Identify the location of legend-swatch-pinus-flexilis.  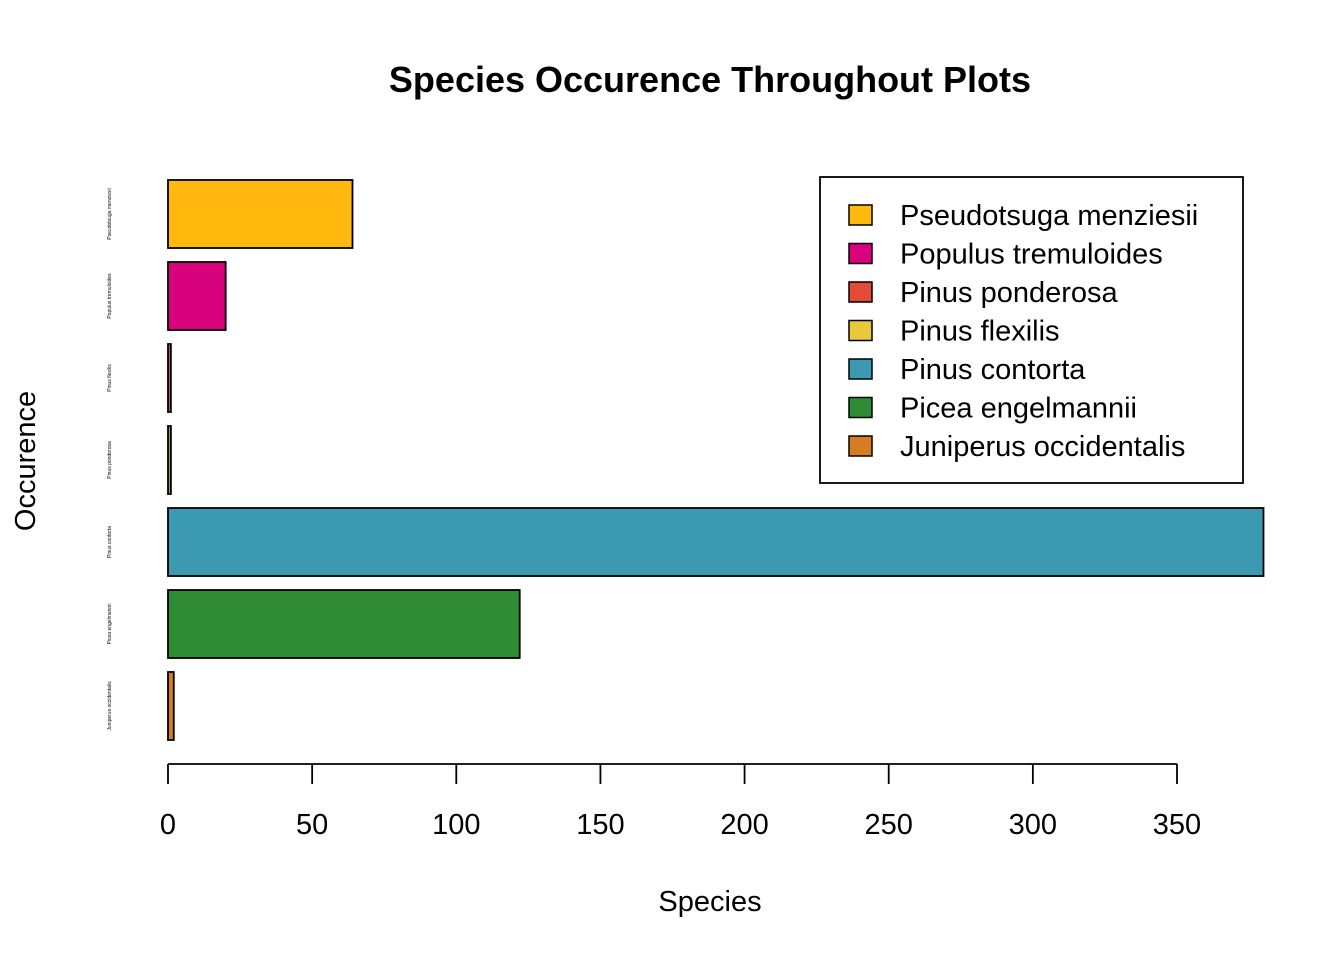
(860, 330).